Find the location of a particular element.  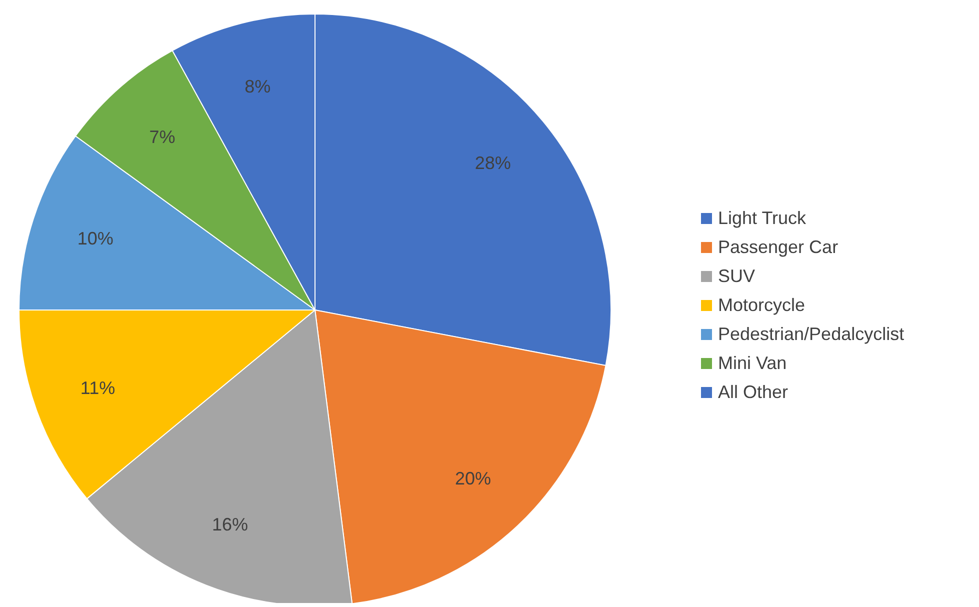

data-label: 20% is located at coordinates (473, 478).